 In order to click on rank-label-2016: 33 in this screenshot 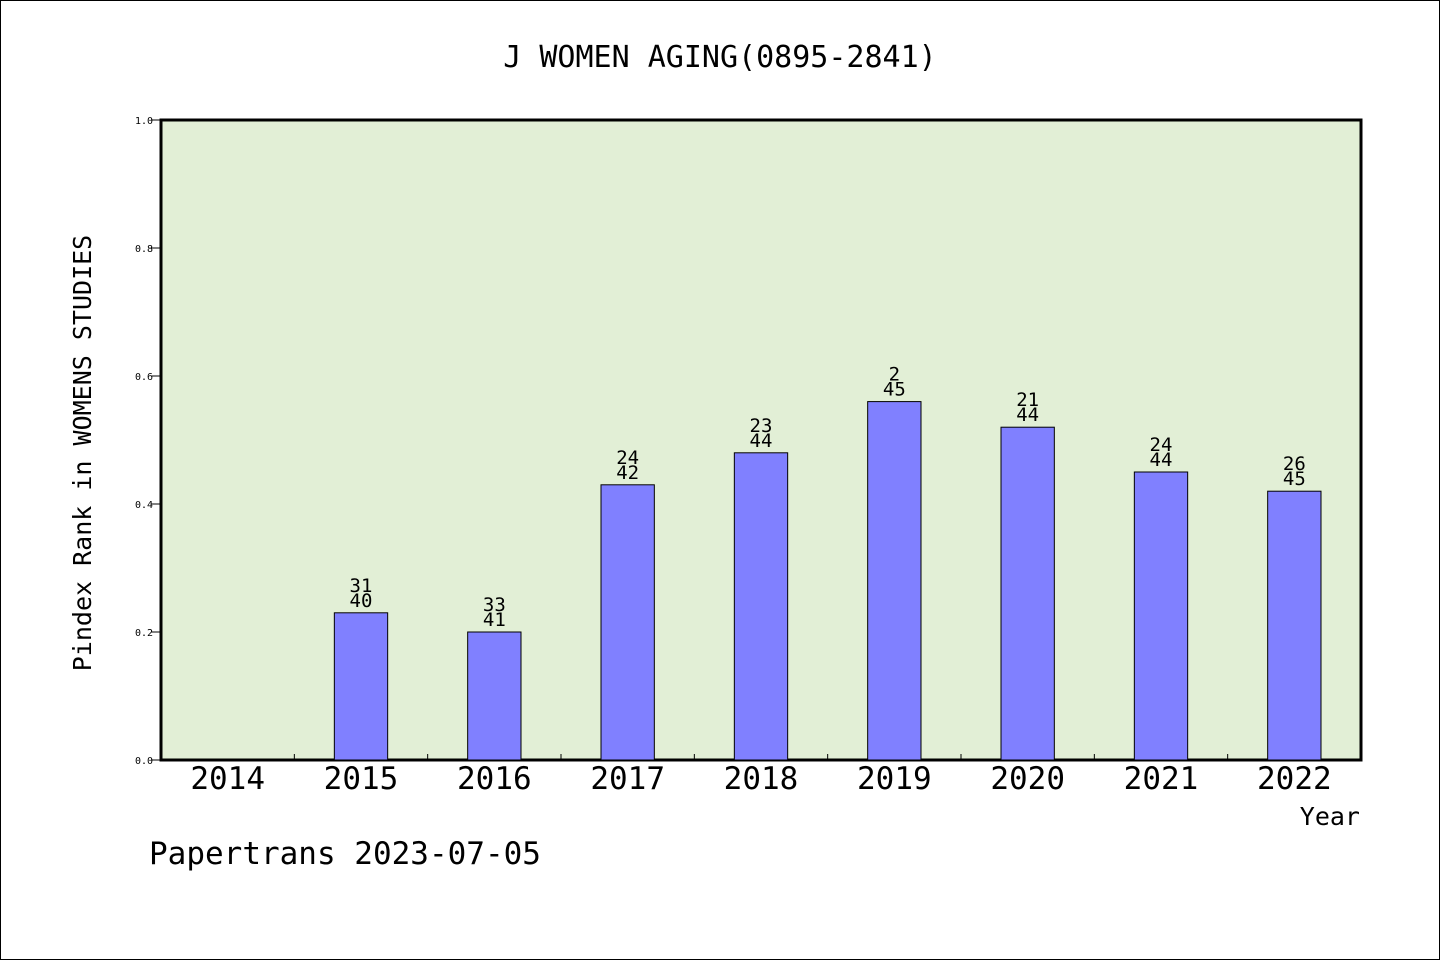, I will do `click(494, 605)`.